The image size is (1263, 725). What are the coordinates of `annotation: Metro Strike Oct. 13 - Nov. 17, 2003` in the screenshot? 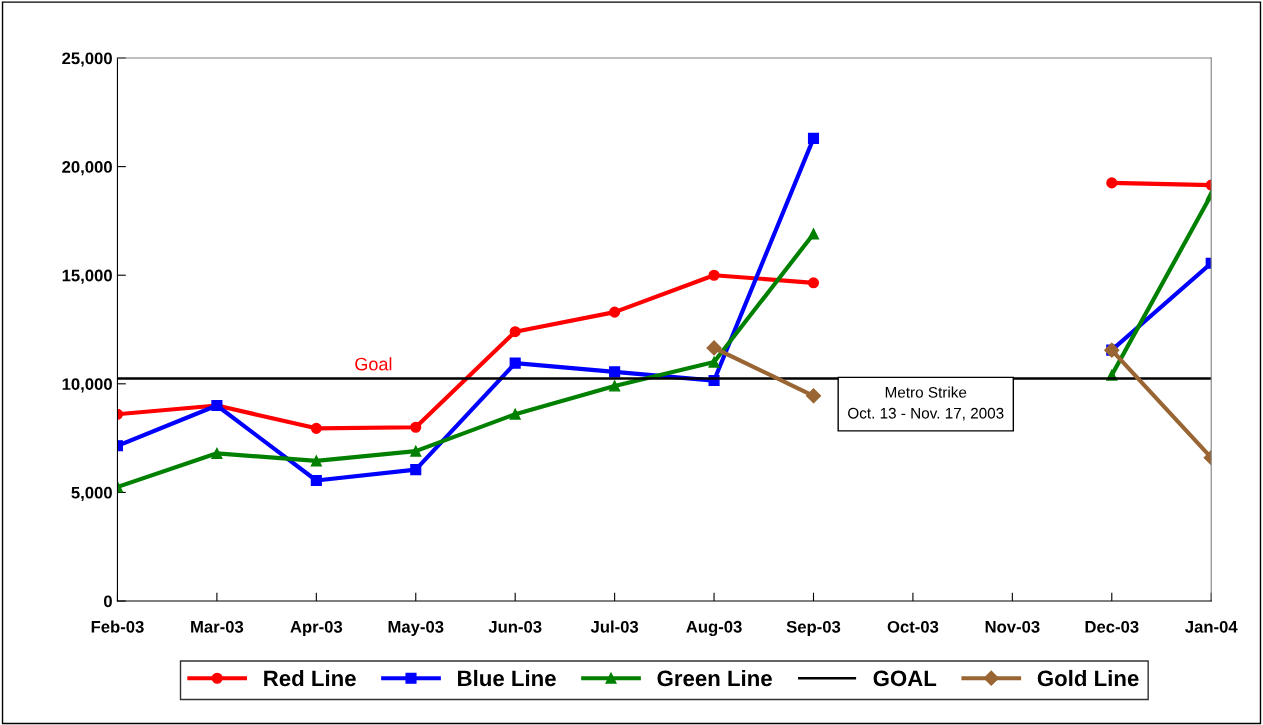 It's located at (926, 403).